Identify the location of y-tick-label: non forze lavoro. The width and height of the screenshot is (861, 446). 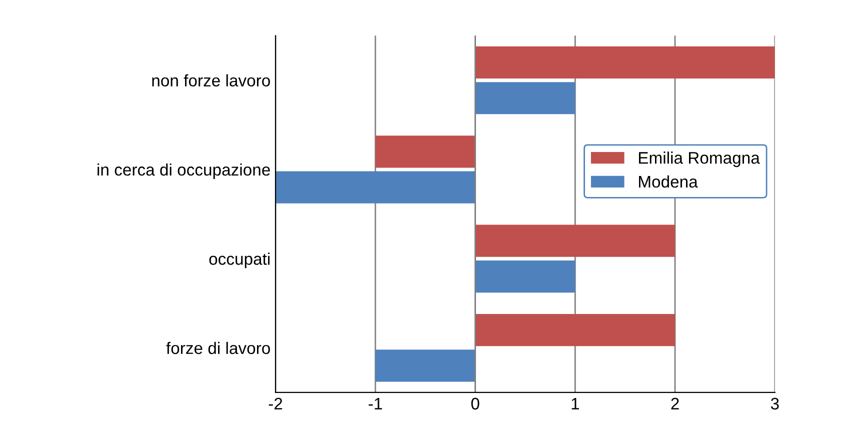
(211, 80).